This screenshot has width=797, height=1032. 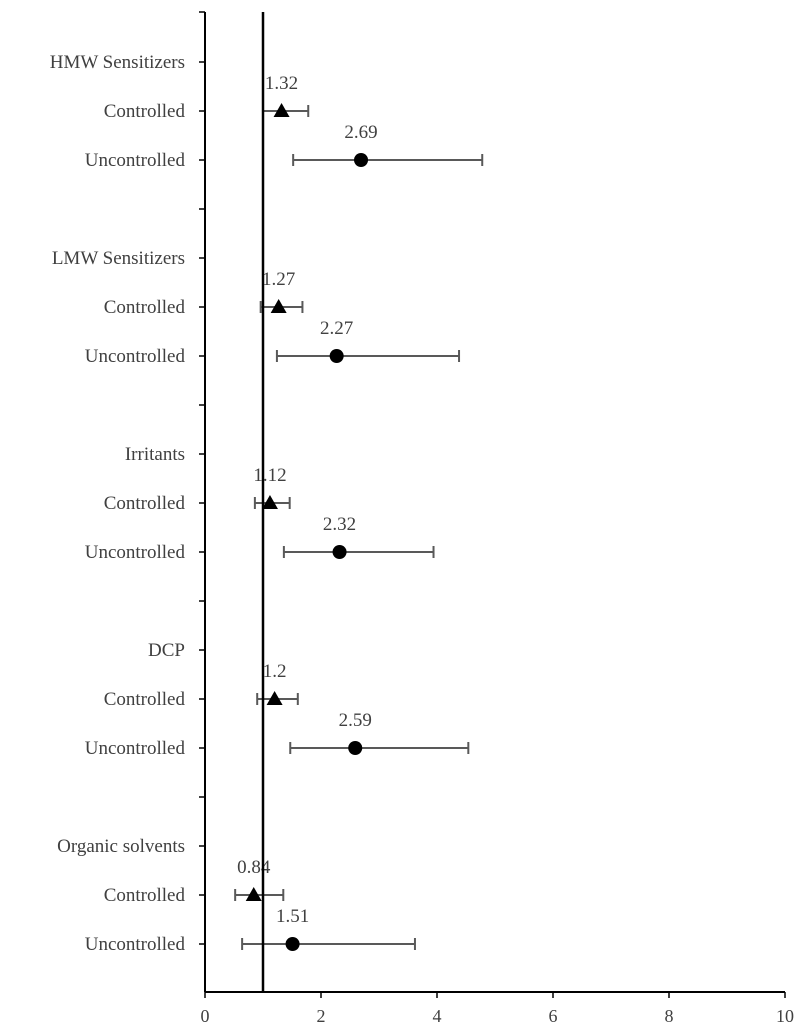 I want to click on value-label: 2.59, so click(x=355, y=720).